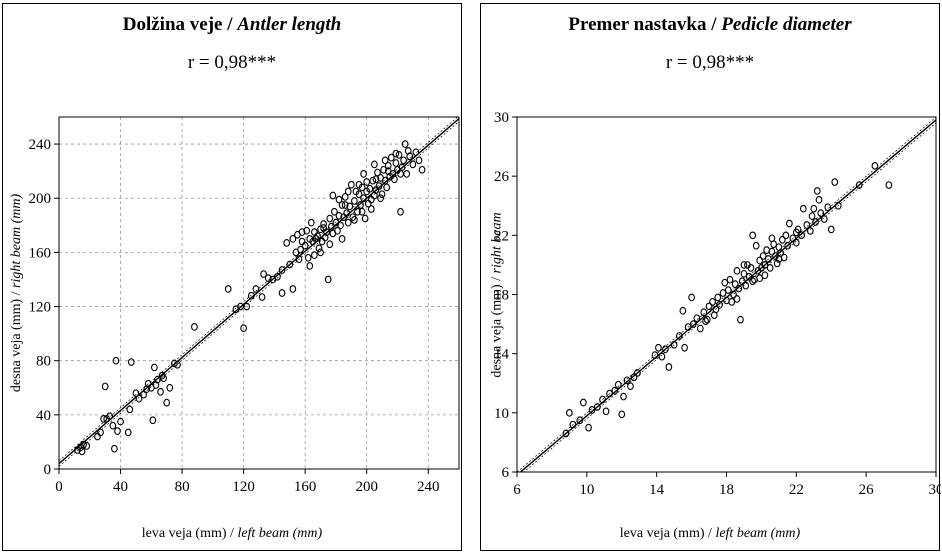  Describe the element at coordinates (40, 199) in the screenshot. I see `y-tick-label: 200` at that location.